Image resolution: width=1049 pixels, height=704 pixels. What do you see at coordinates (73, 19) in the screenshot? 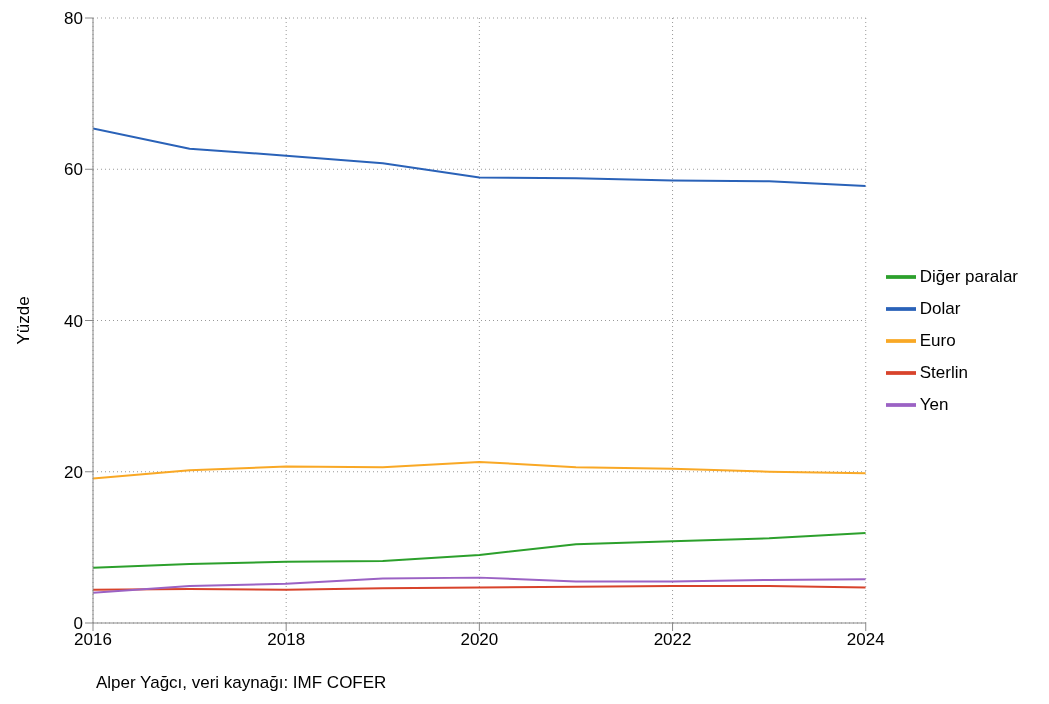
I see `y-tick-label: 80` at bounding box center [73, 19].